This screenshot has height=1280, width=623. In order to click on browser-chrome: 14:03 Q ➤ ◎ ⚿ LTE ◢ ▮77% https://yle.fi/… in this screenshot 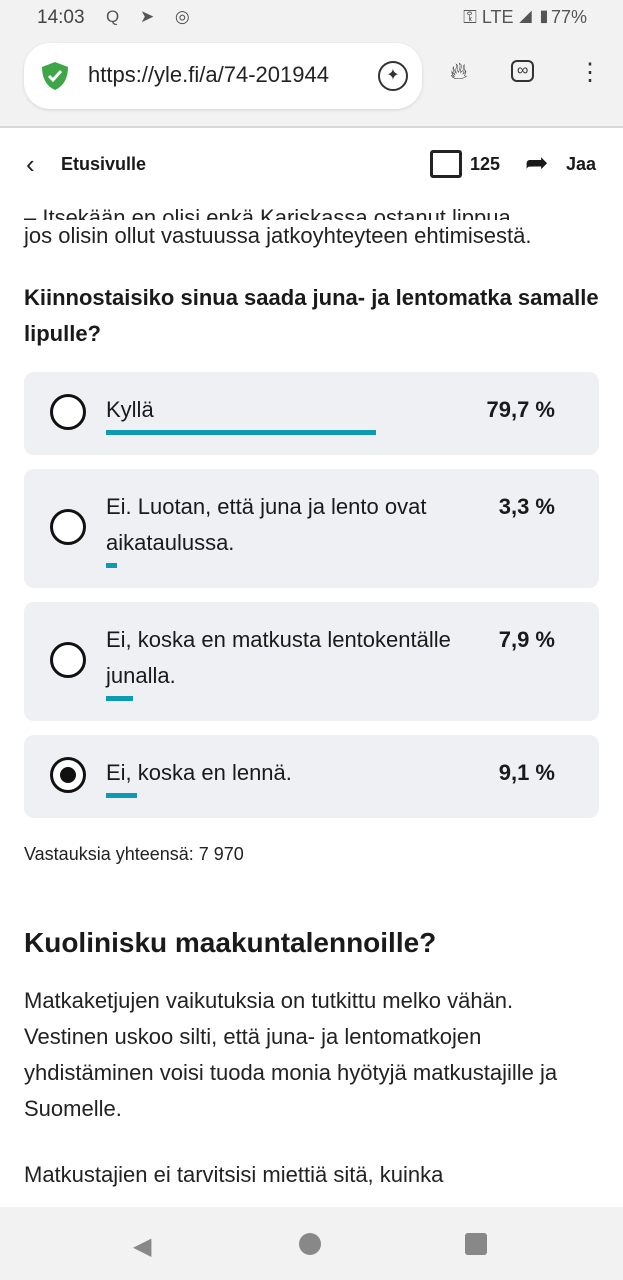, I will do `click(311, 64)`.